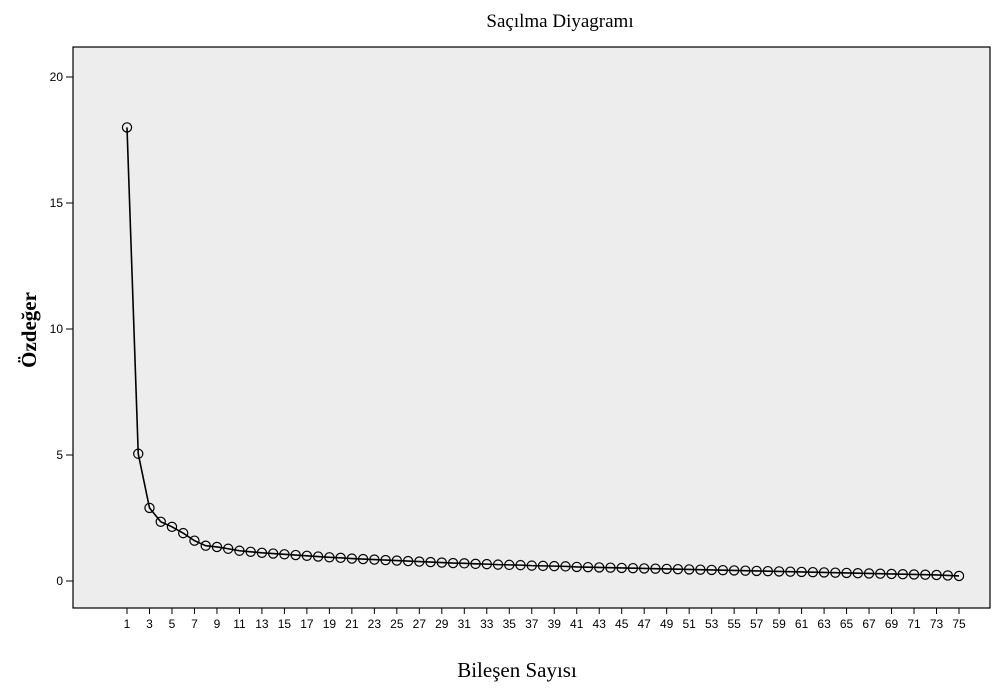 The image size is (1003, 689). Describe the element at coordinates (555, 624) in the screenshot. I see `x-tick-label: 39` at that location.